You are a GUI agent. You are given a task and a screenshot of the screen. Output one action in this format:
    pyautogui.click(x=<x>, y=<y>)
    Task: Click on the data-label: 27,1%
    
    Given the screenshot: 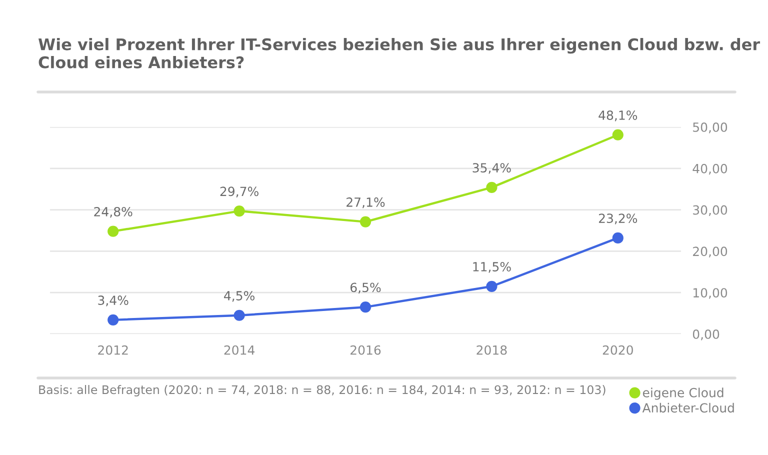 What is the action you would take?
    pyautogui.click(x=365, y=202)
    